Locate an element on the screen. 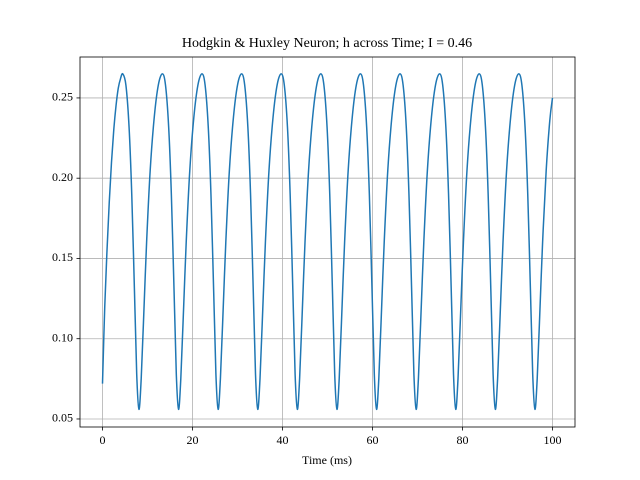  y-tick-label: 0.15 is located at coordinates (62, 257).